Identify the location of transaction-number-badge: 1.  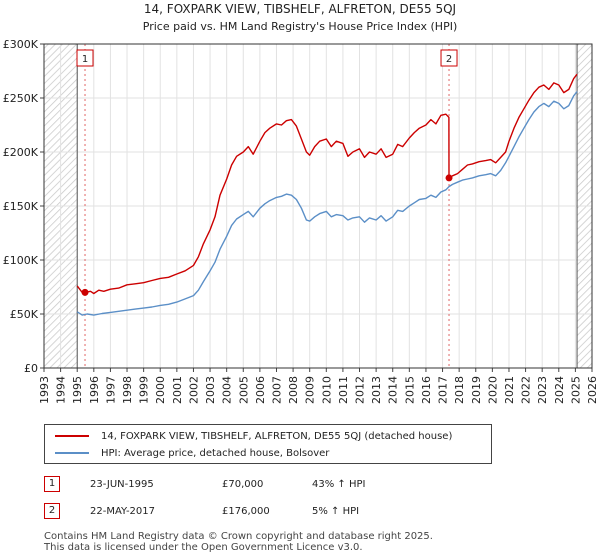
(52, 484).